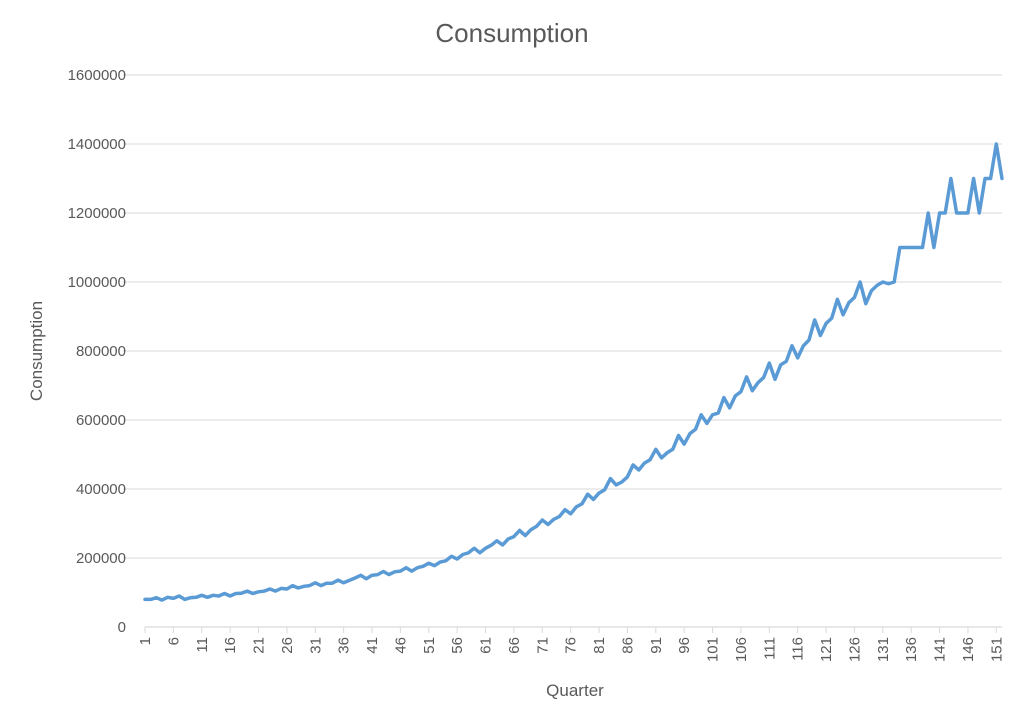 The width and height of the screenshot is (1024, 724). Describe the element at coordinates (911, 649) in the screenshot. I see `x-tick-label: 136` at that location.